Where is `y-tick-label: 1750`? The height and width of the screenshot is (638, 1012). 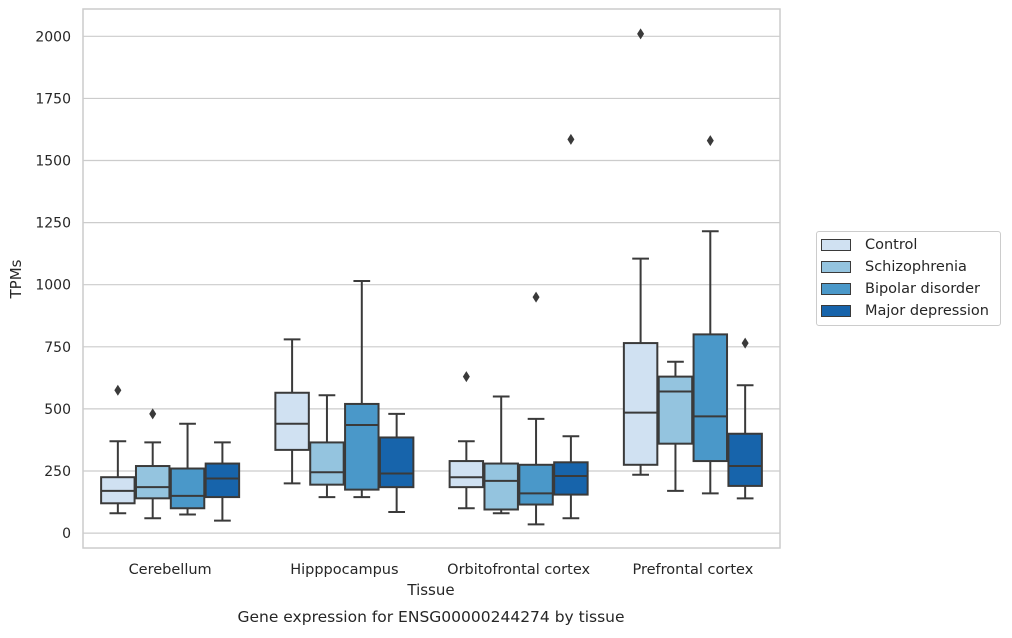 y-tick-label: 1750 is located at coordinates (53, 99).